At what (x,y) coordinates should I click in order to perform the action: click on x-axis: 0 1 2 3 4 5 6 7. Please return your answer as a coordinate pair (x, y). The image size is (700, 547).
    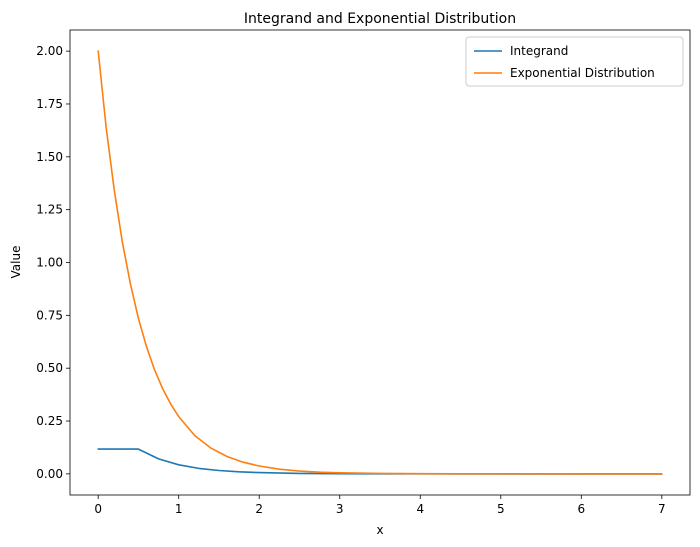
    Looking at the image, I should click on (380, 505).